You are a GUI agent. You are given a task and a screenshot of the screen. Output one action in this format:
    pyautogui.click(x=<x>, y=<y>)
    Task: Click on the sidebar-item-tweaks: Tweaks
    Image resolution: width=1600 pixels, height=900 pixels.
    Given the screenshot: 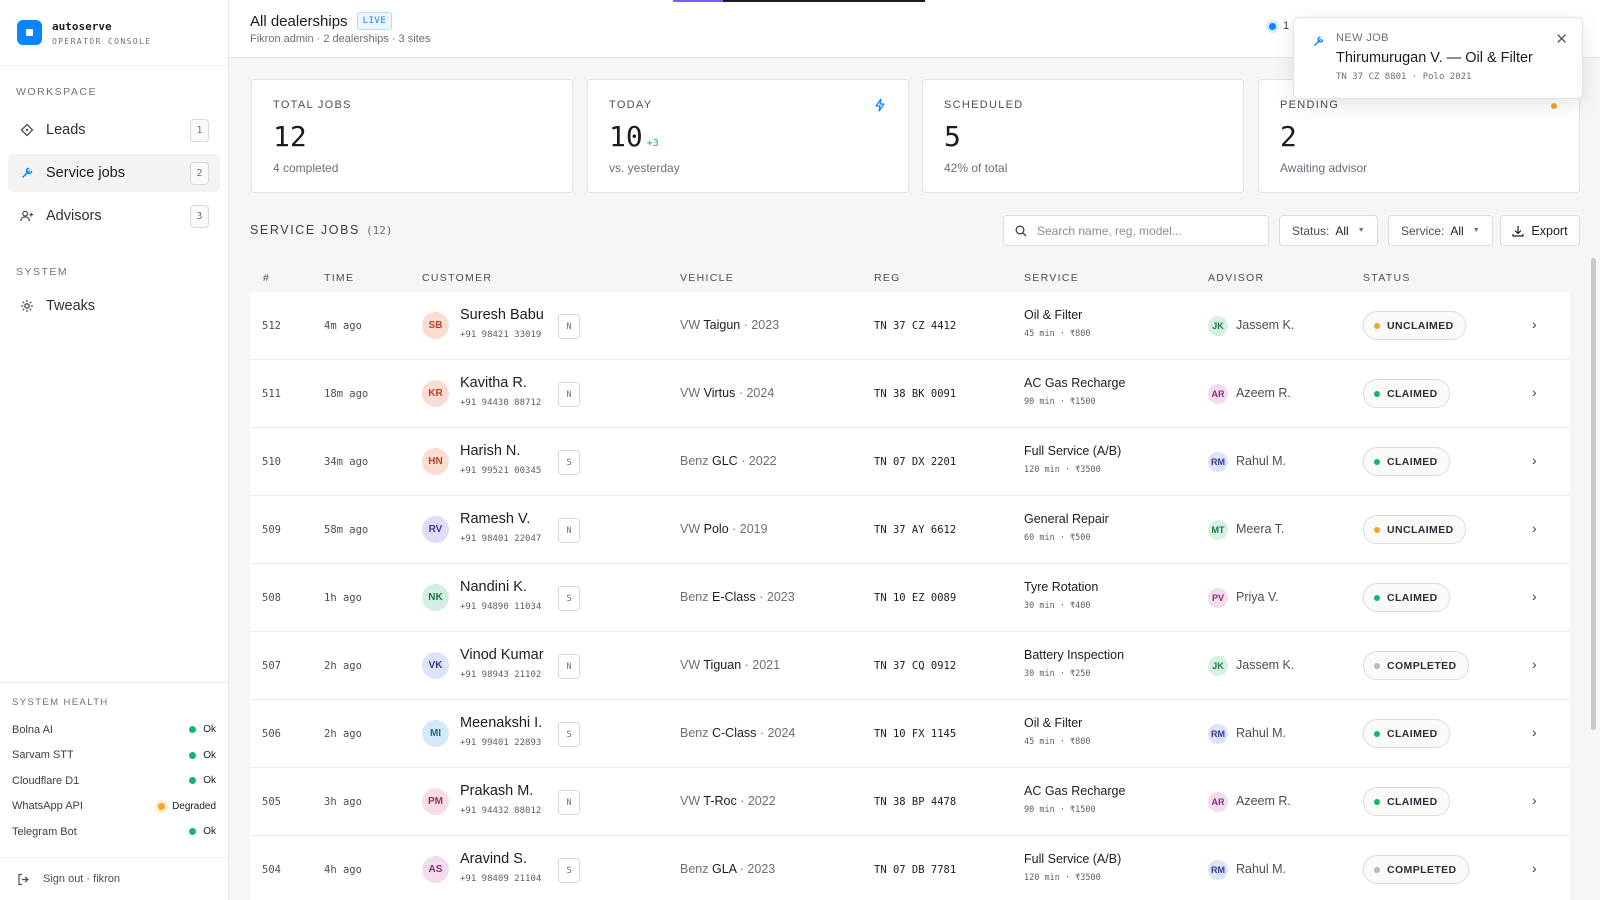 What is the action you would take?
    pyautogui.click(x=114, y=306)
    